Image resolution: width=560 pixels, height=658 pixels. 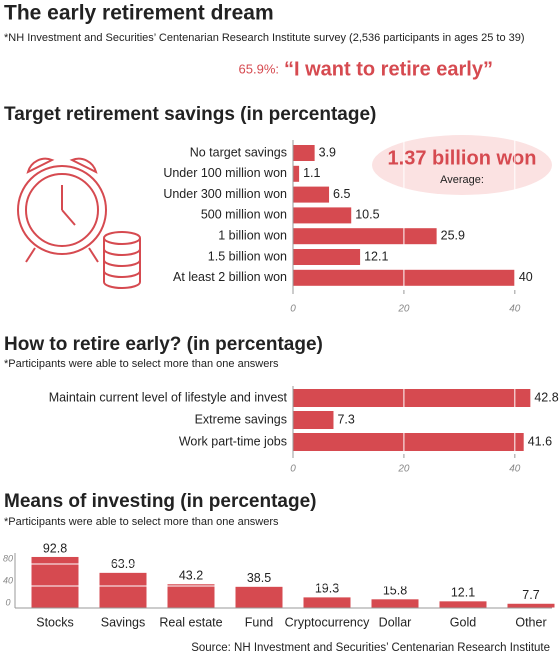 I want to click on category-label: Extreme savings, so click(x=241, y=419).